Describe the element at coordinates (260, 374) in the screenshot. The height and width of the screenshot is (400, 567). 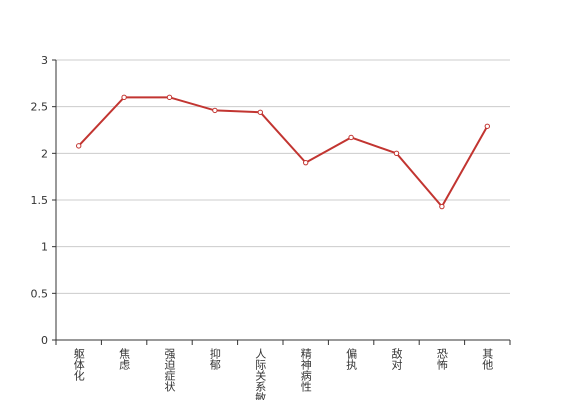
I see `x-tick-label: 人际关系敏感` at that location.